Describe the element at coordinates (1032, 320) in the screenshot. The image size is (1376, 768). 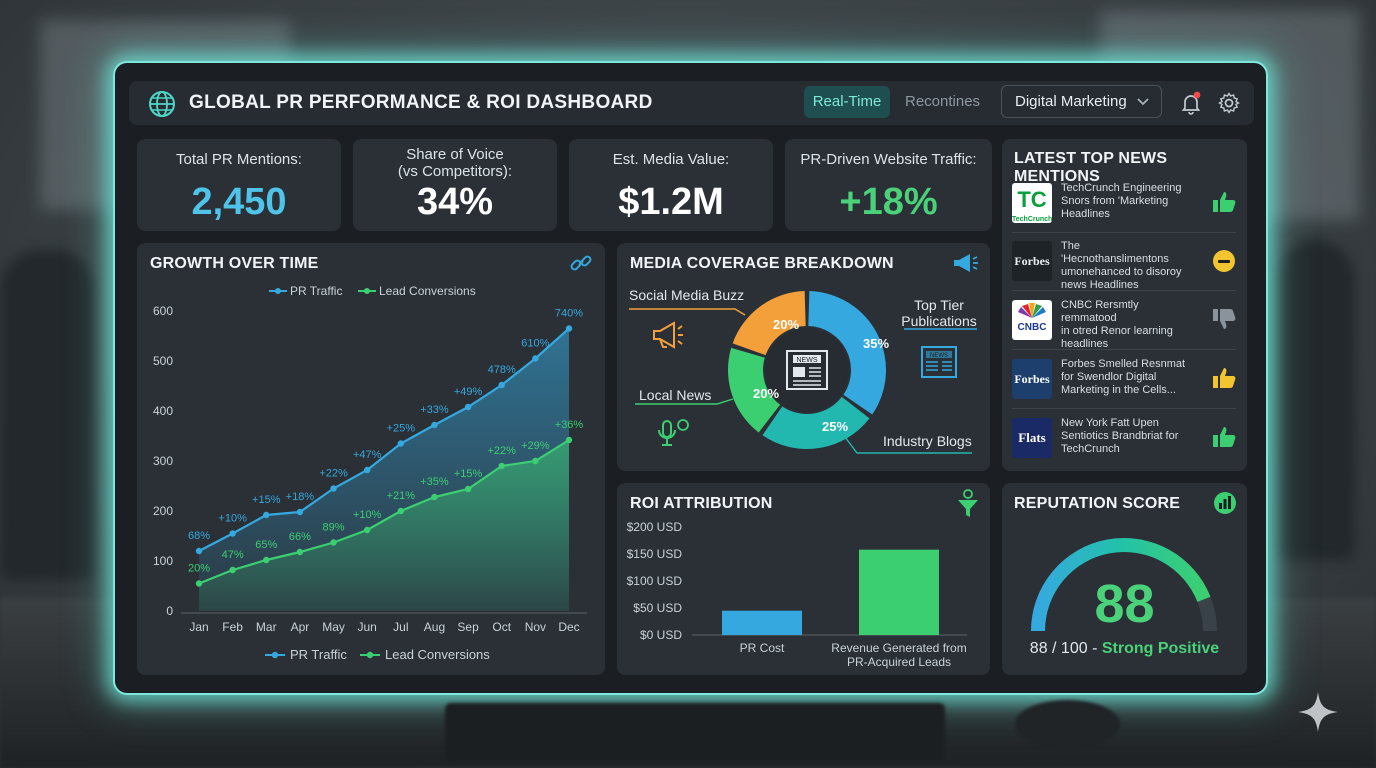
I see `cnbc-logo: CNBC` at that location.